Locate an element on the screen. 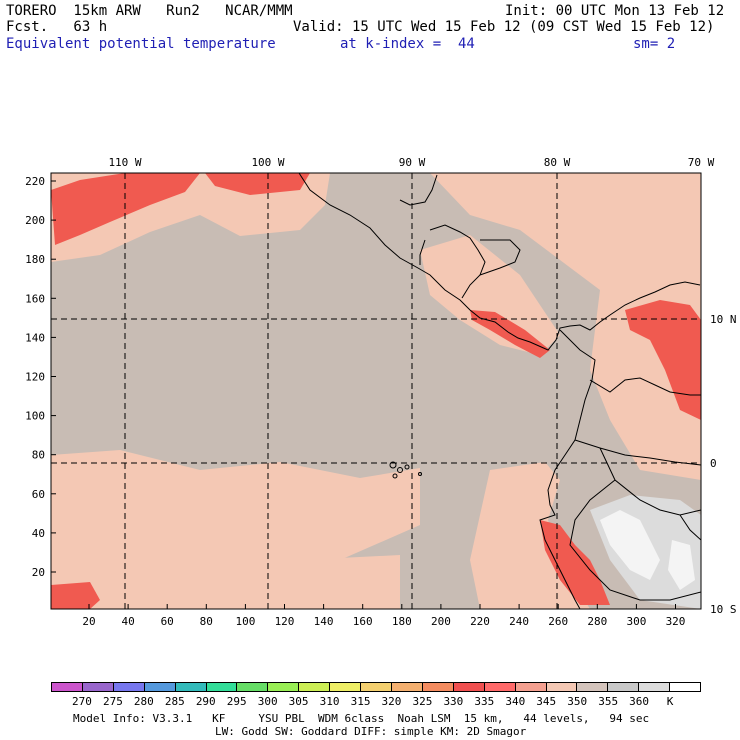  colorbar-label: 350 is located at coordinates (577, 701).